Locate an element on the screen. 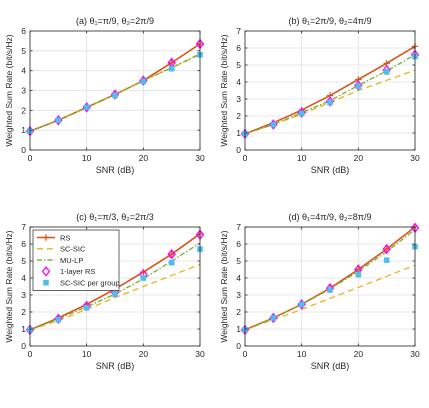 This screenshot has height=408, width=429. plot-area is located at coordinates (330, 90).